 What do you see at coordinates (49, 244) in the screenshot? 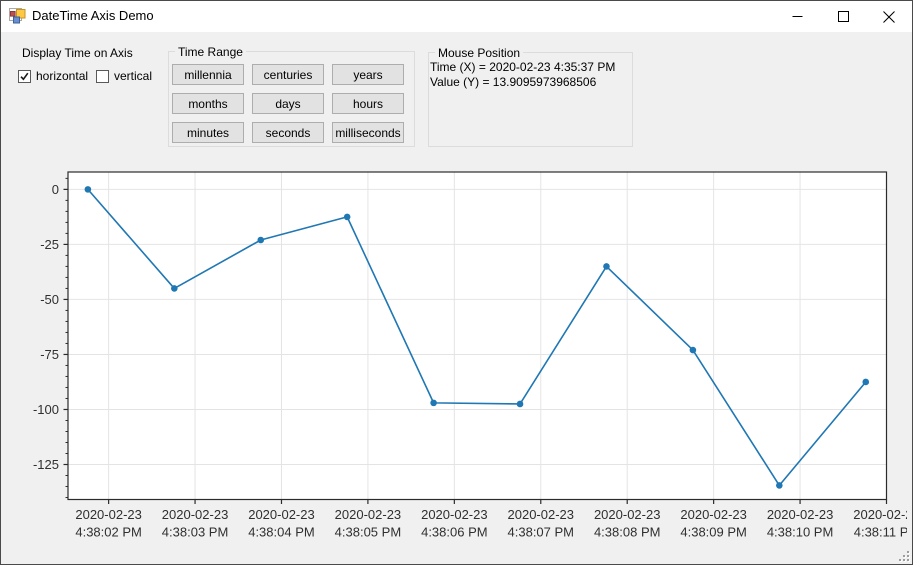
I see `y-tick-label: -25` at bounding box center [49, 244].